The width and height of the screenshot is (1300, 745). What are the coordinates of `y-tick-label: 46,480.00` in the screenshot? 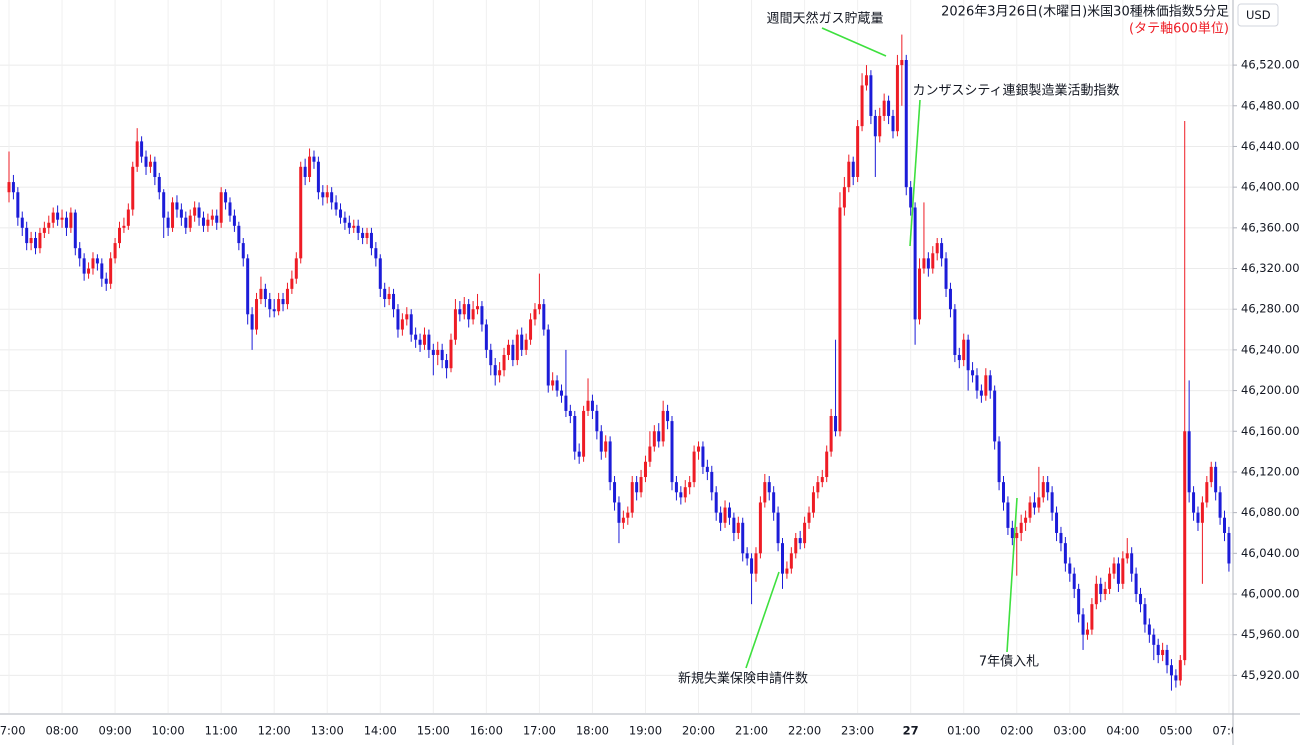 It's located at (1270, 105).